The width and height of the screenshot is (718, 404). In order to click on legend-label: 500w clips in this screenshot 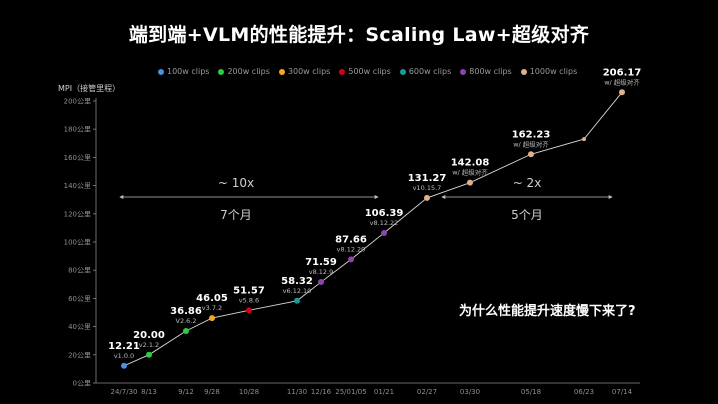, I will do `click(369, 71)`.